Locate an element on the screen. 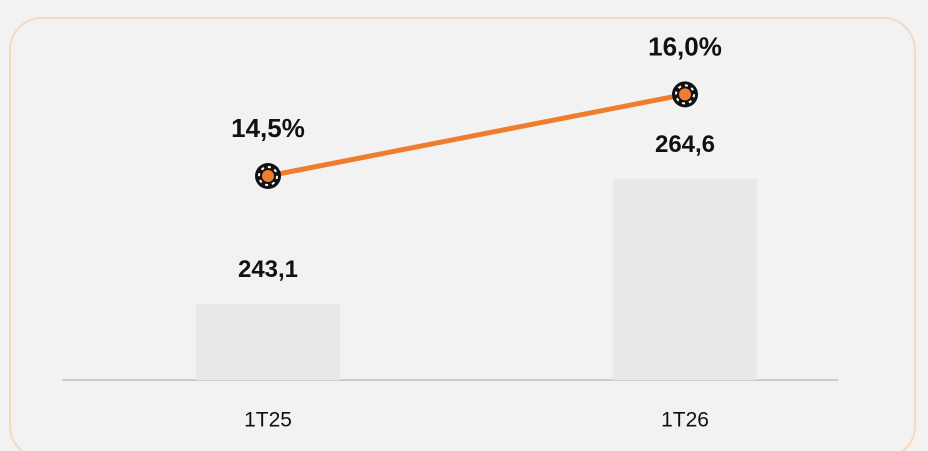  bar-value-label: 264,6 is located at coordinates (685, 144).